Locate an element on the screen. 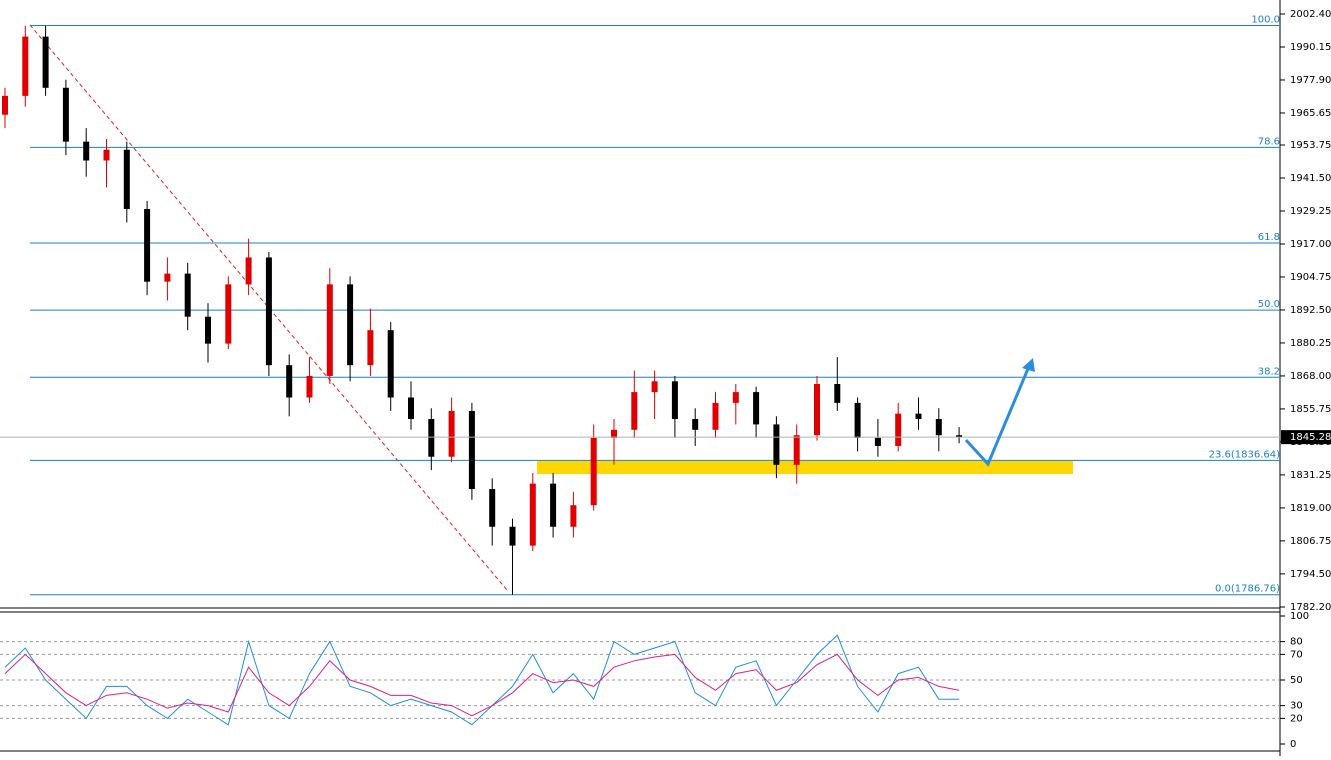 Image resolution: width=1331 pixels, height=760 pixels. y-tick-label: 20 is located at coordinates (1296, 718).